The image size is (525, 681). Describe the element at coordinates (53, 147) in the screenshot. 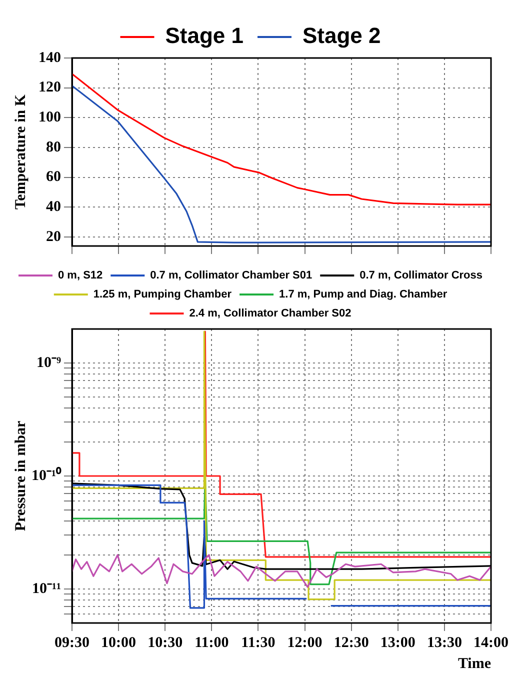

I see `y-tick-label: 80` at that location.